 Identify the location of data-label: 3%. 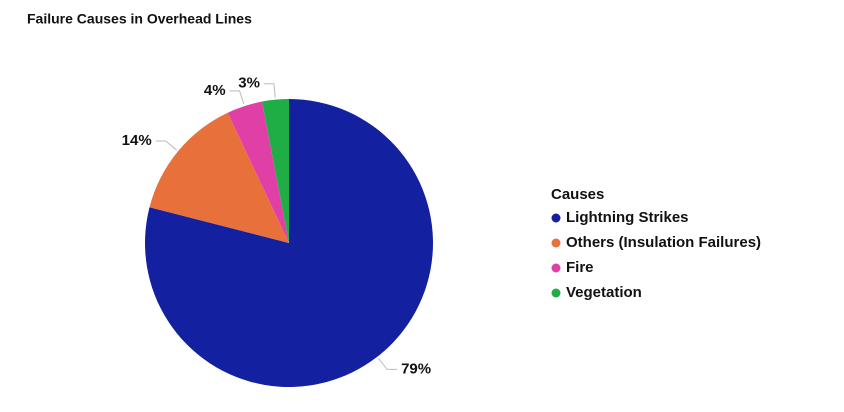
(249, 83).